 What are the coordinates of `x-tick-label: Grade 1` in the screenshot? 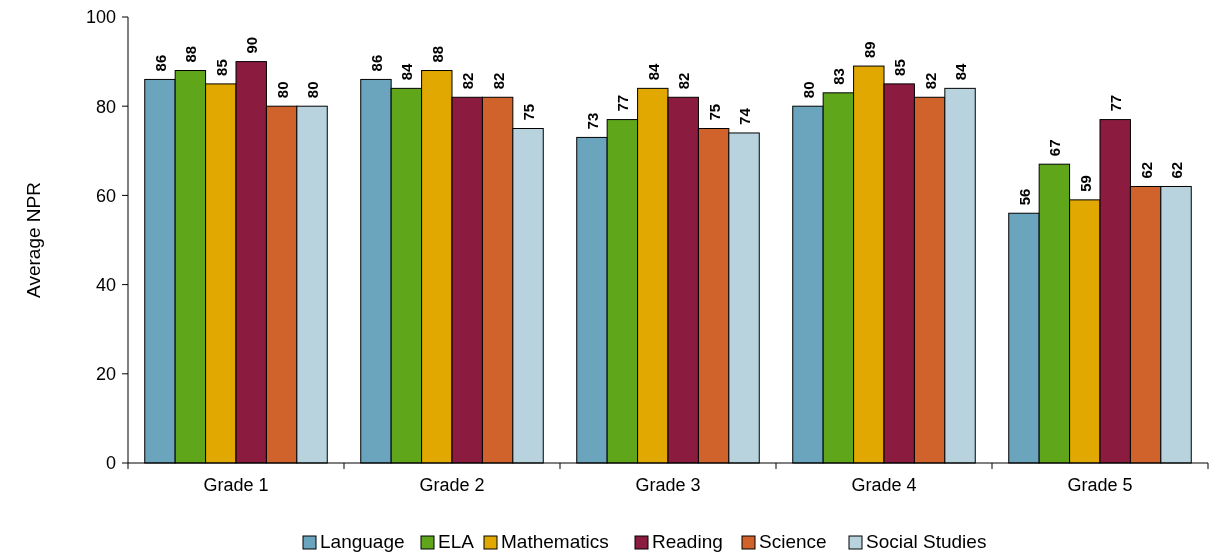 It's located at (236, 485).